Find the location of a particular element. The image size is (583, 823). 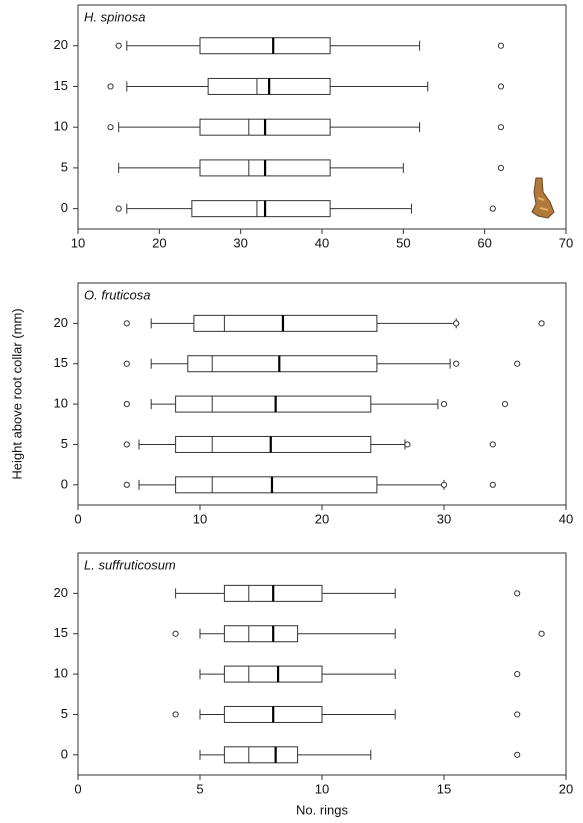

panel-title: O. fruticosa is located at coordinates (117, 294).